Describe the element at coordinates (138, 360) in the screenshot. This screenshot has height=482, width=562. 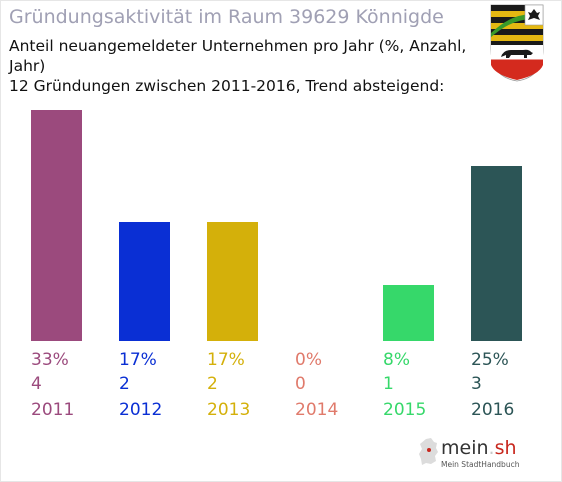
I see `percent-label-2012: 17%` at that location.